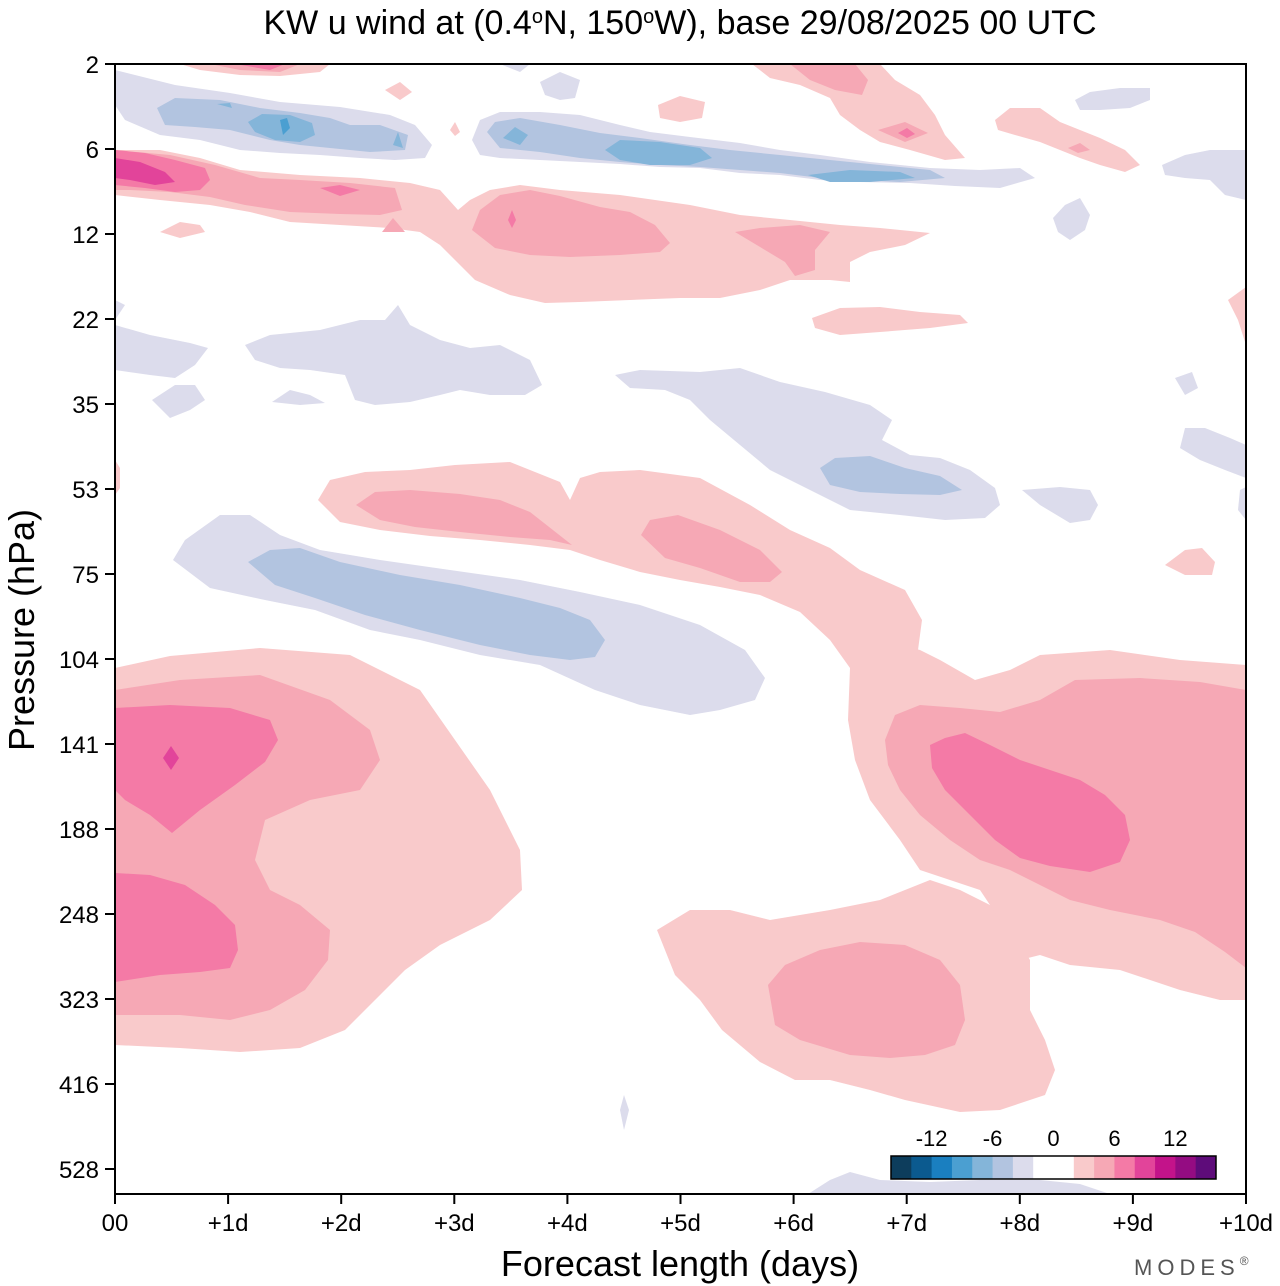 This screenshot has width=1280, height=1286. What do you see at coordinates (932, 1138) in the screenshot?
I see `colorbar-tick-label: -12` at bounding box center [932, 1138].